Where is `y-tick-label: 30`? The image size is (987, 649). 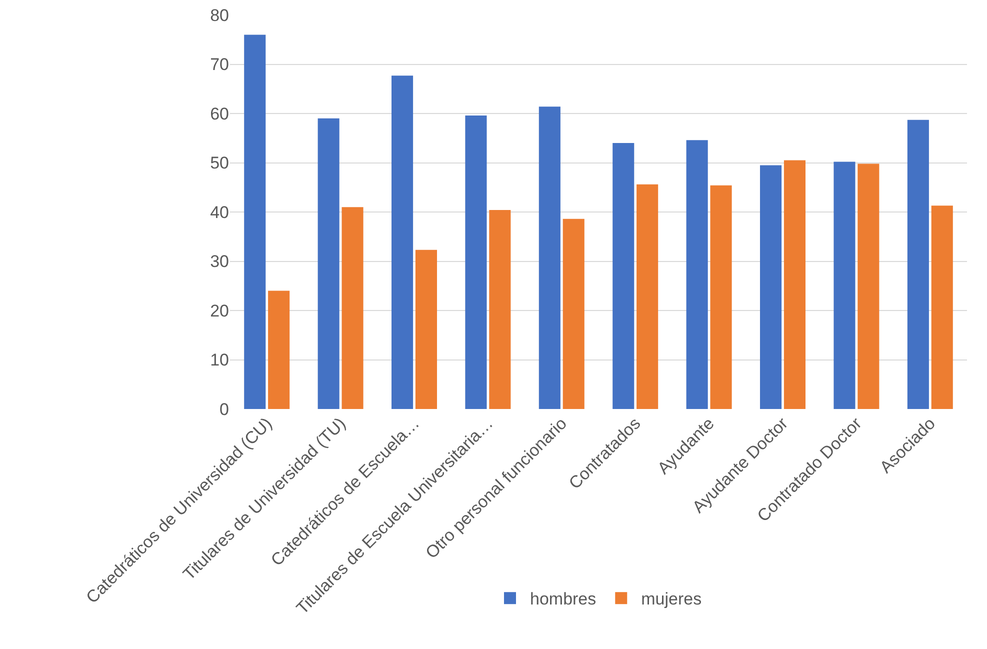 y-tick-label: 30 is located at coordinates (219, 262).